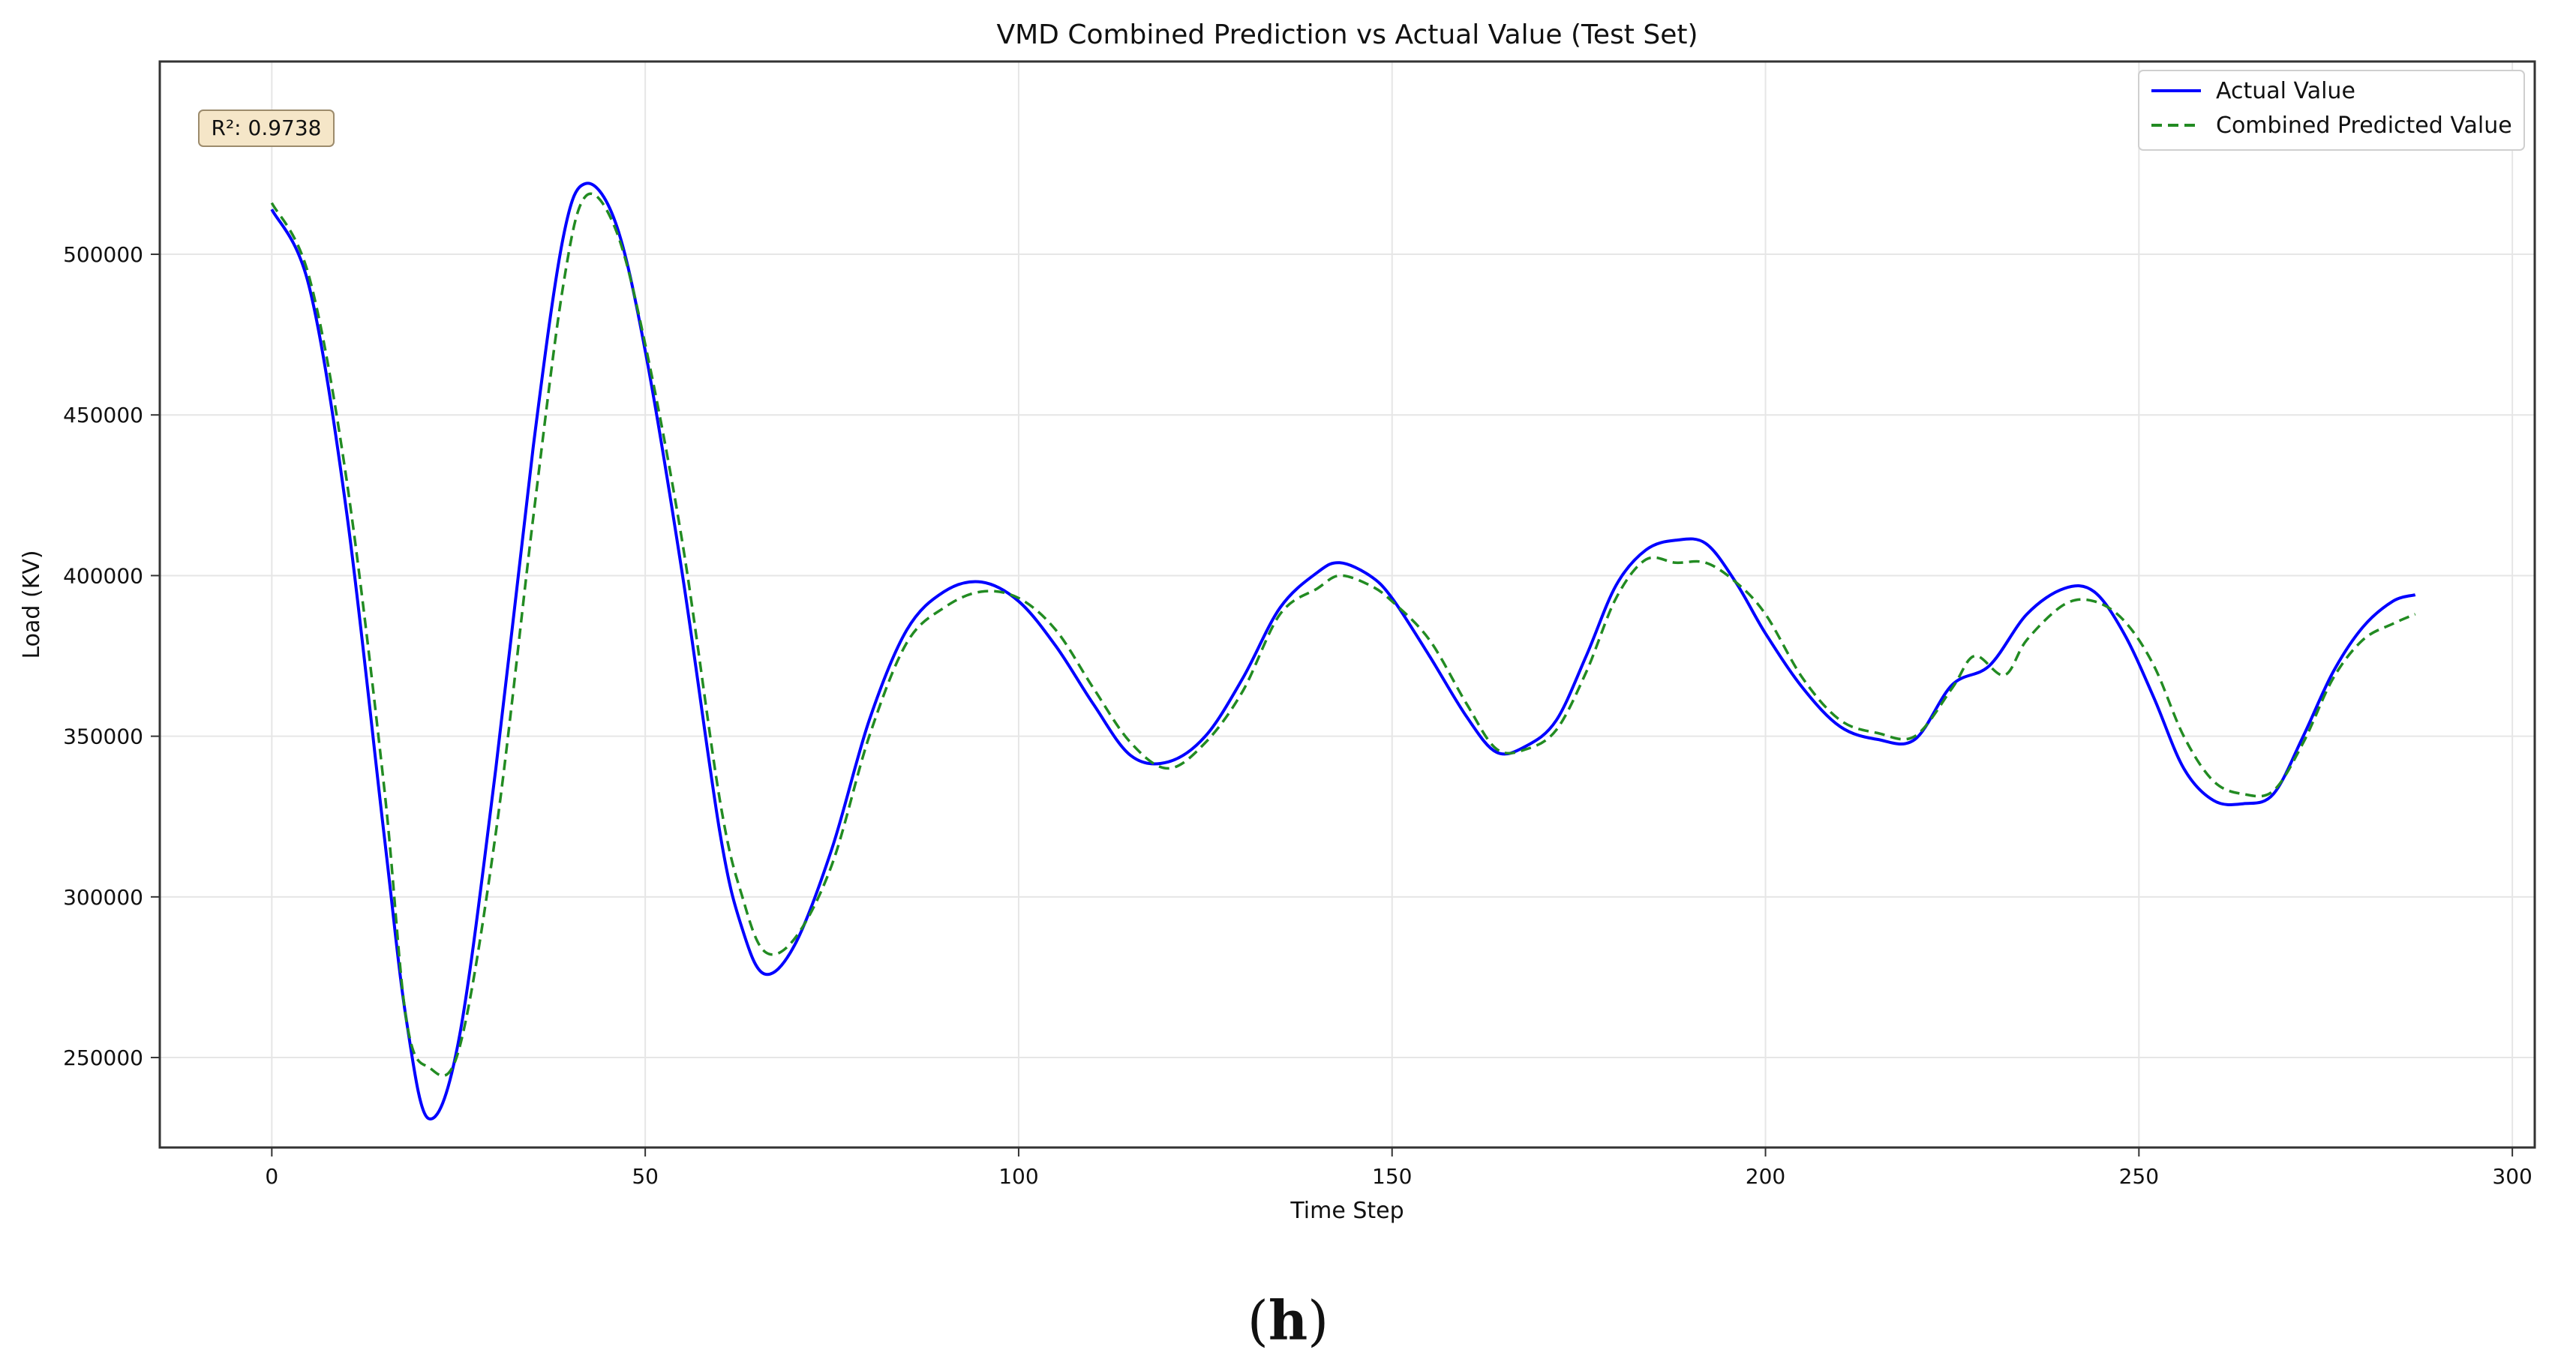 This screenshot has height=1371, width=2576. Describe the element at coordinates (1765, 1176) in the screenshot. I see `x-tick-label: 200` at that location.